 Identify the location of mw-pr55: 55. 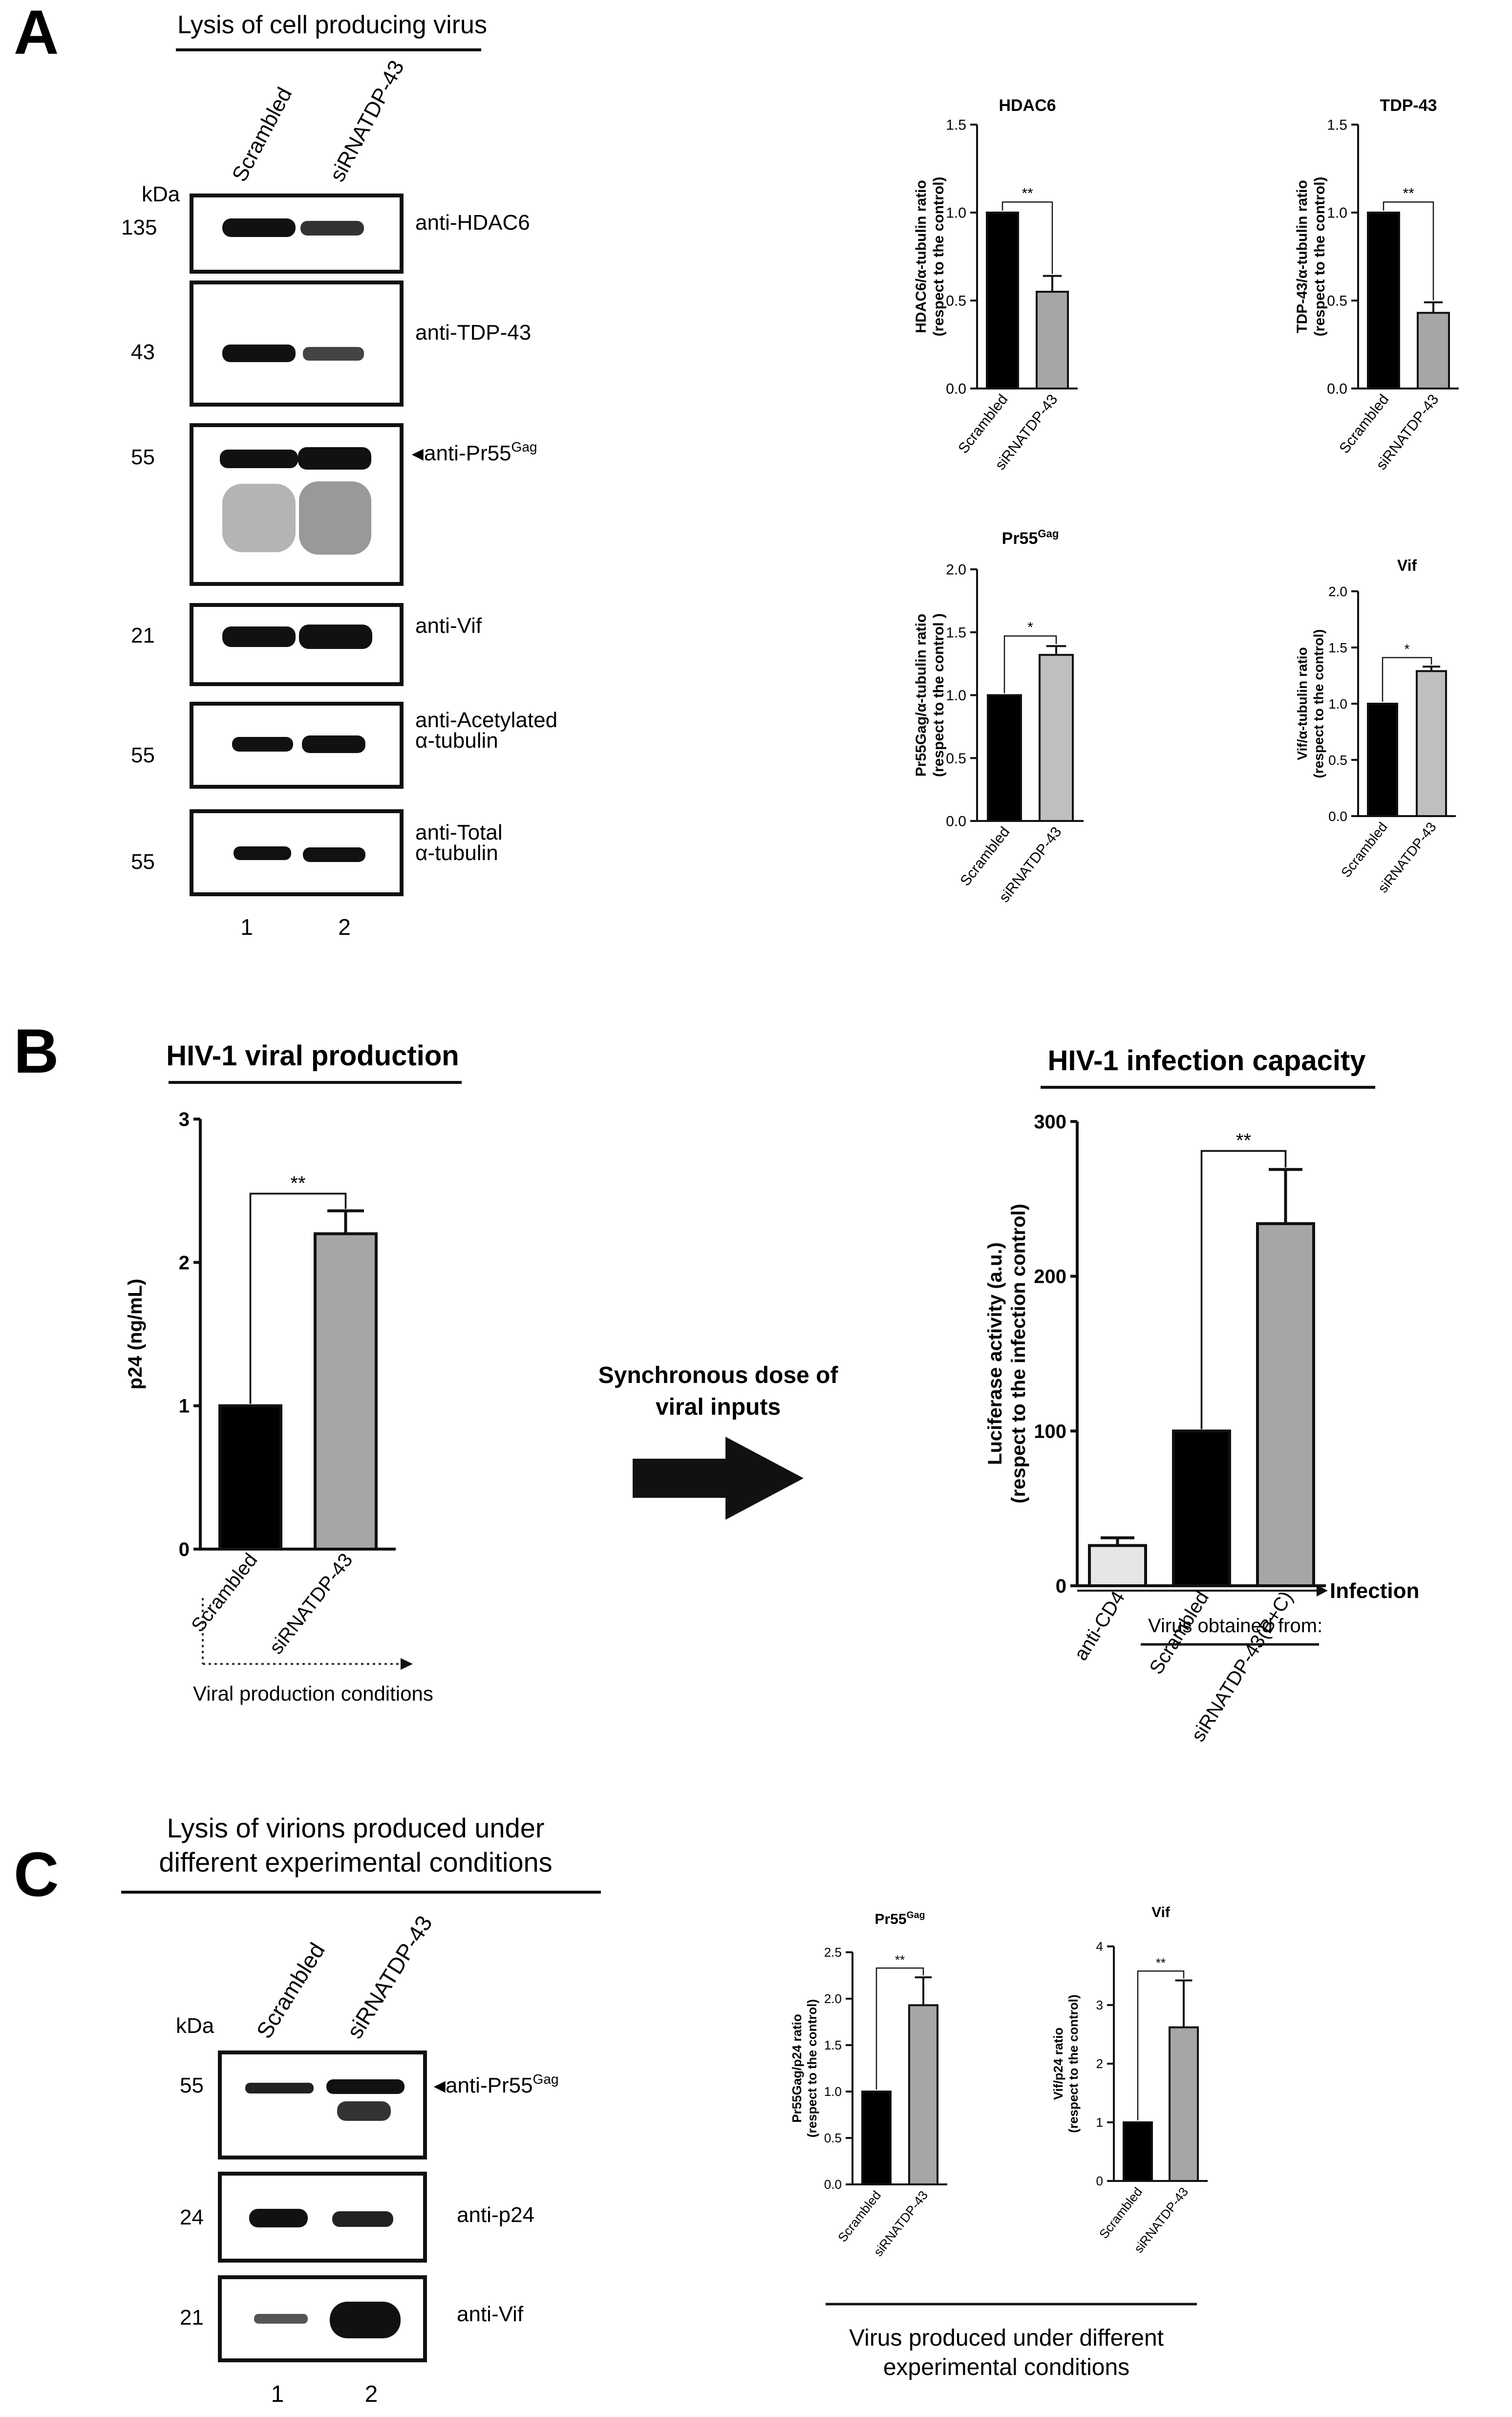
(143, 457).